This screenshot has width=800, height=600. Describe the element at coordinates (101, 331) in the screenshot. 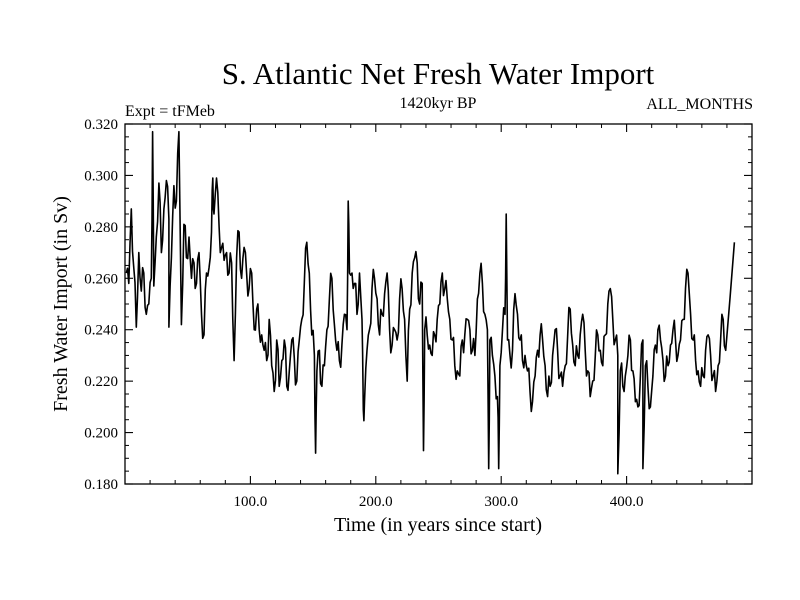

I see `y-tick-label: 0.240` at that location.